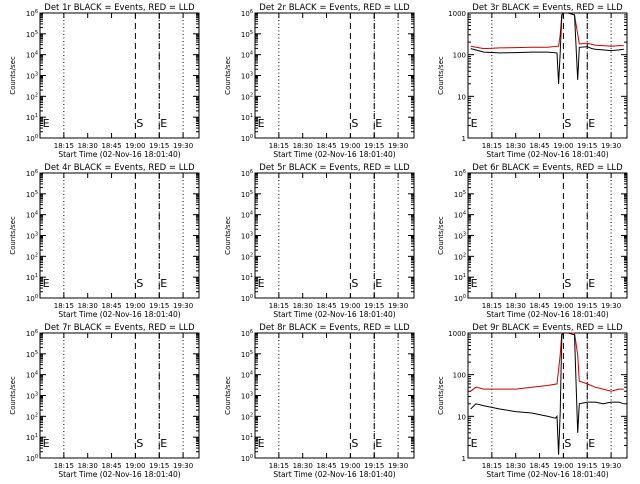 Image resolution: width=640 pixels, height=484 pixels. What do you see at coordinates (119, 8) in the screenshot?
I see `panel-title: Det 1r BLACK = Events, RED = LLD` at bounding box center [119, 8].